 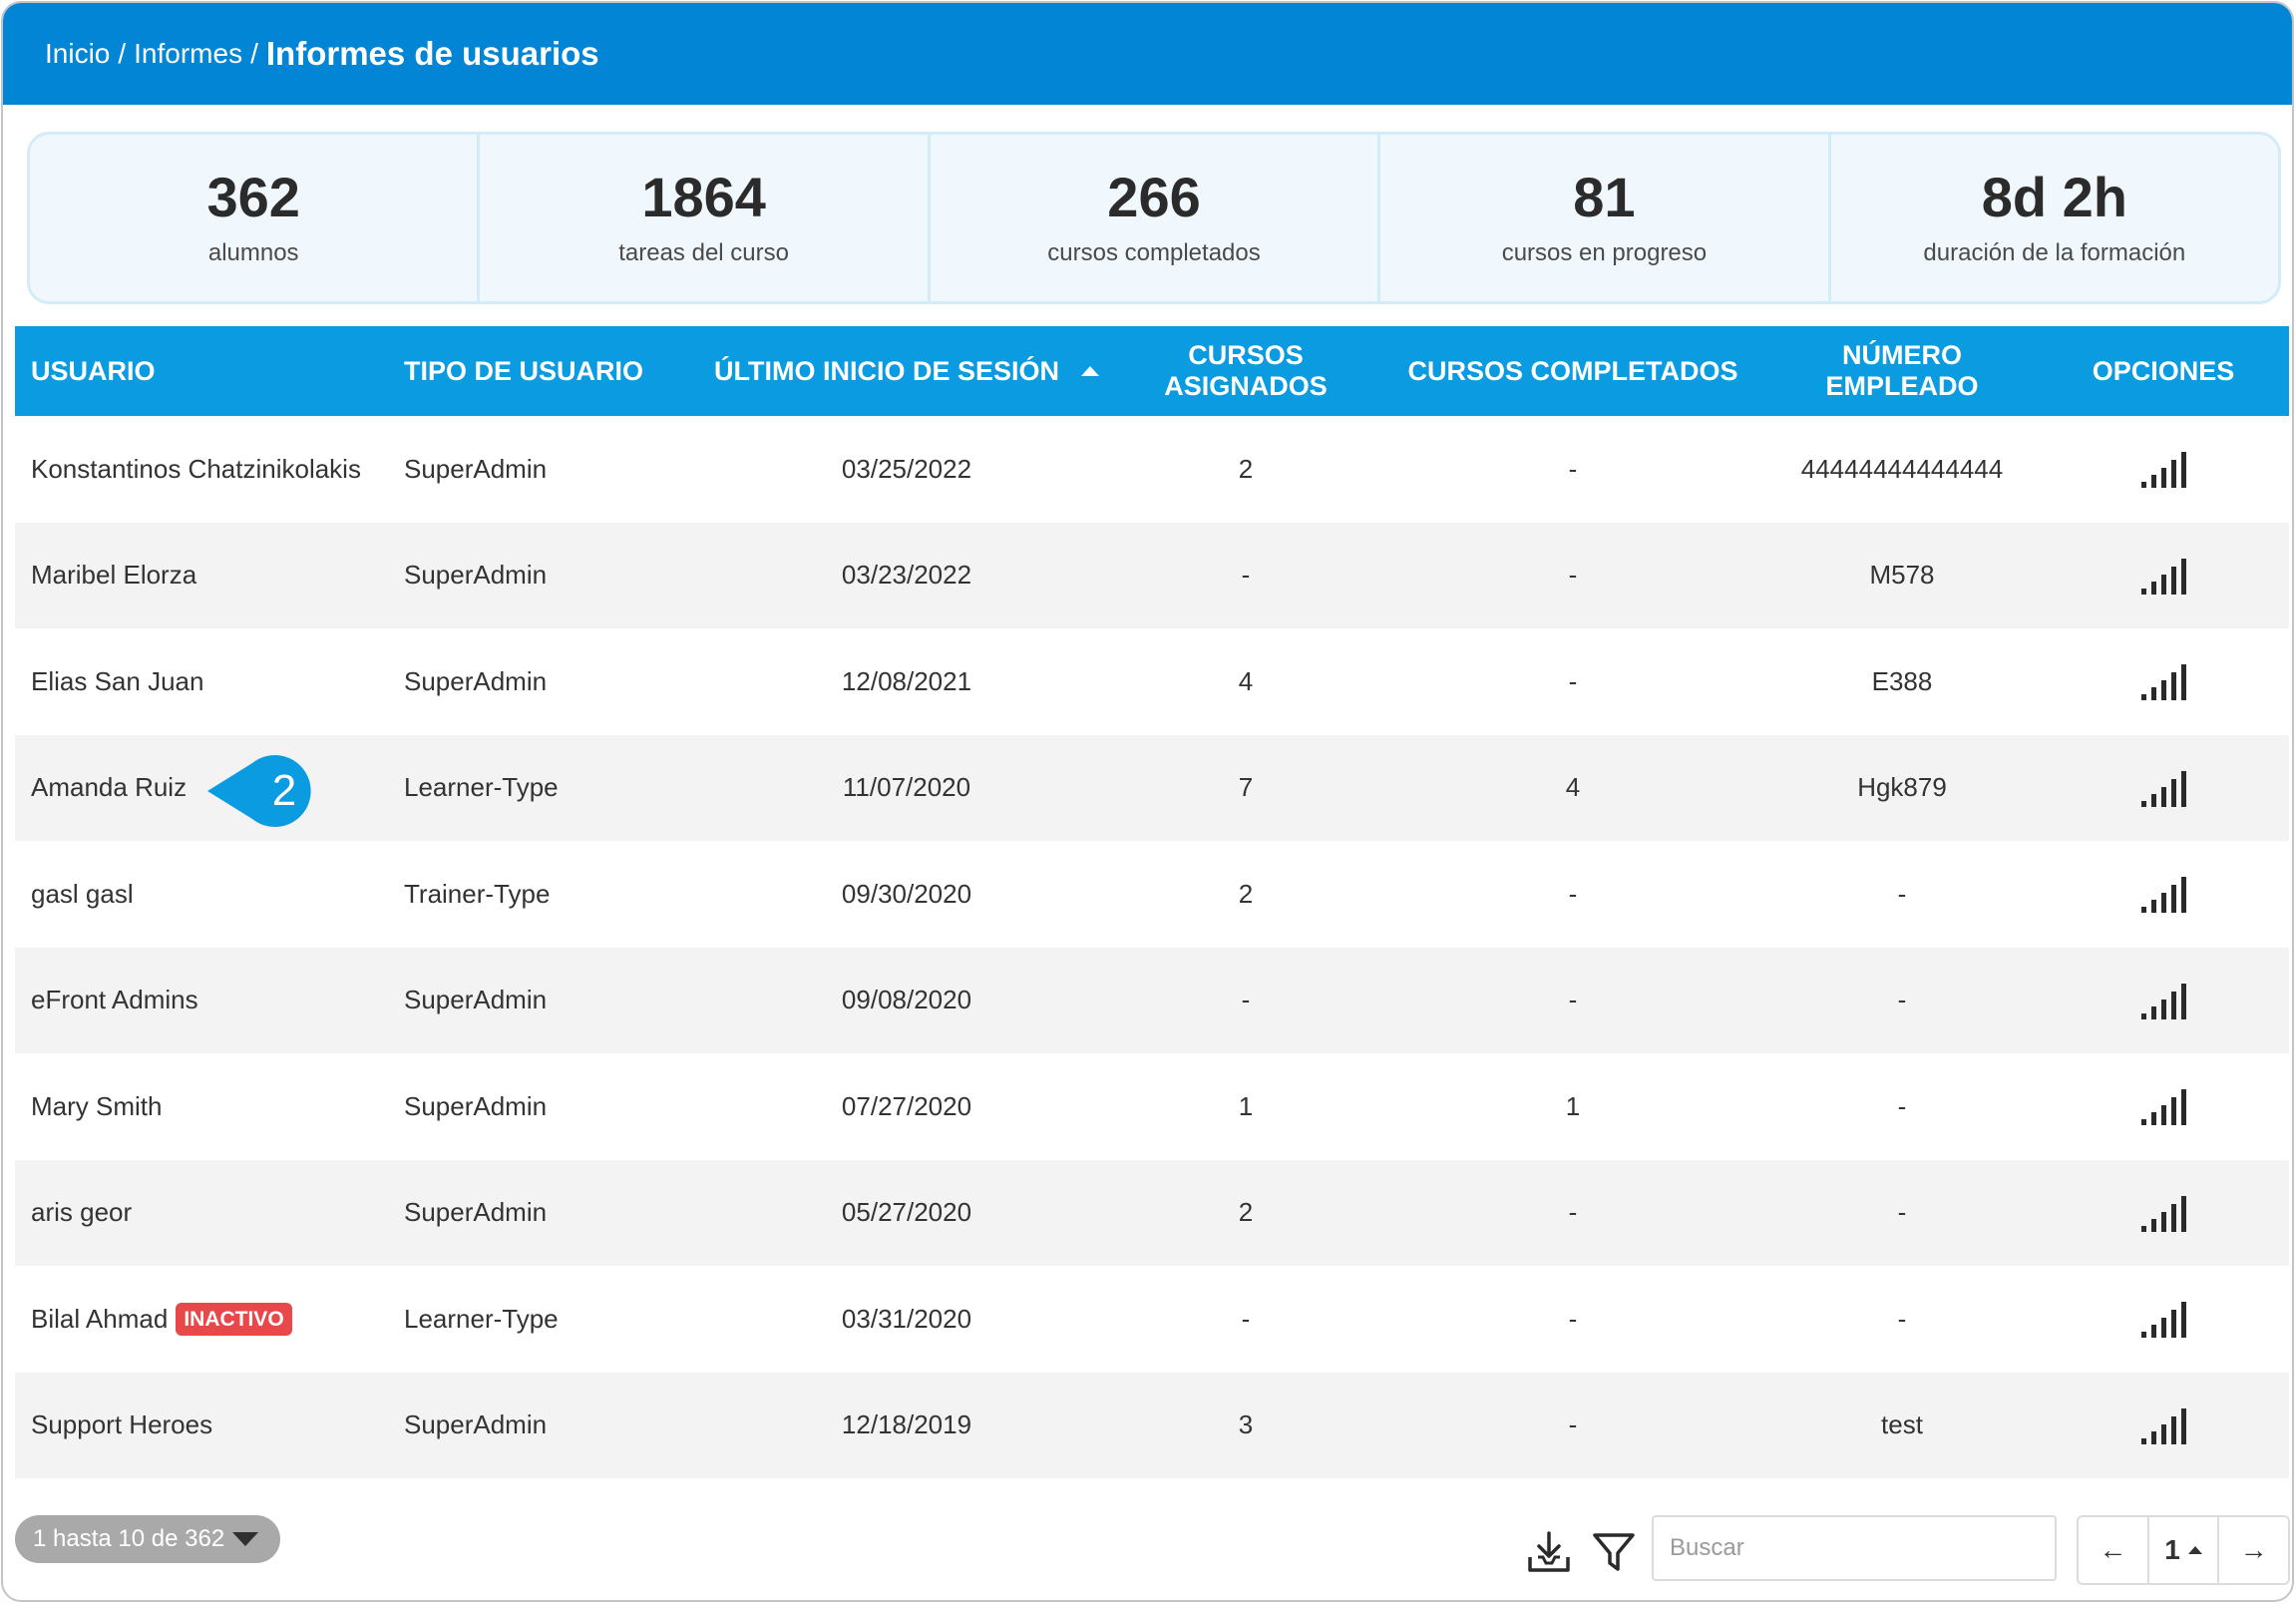 What do you see at coordinates (1152, 1212) in the screenshot?
I see `table-row: aris geor SuperAdmin 05/27/2020 2 - -` at bounding box center [1152, 1212].